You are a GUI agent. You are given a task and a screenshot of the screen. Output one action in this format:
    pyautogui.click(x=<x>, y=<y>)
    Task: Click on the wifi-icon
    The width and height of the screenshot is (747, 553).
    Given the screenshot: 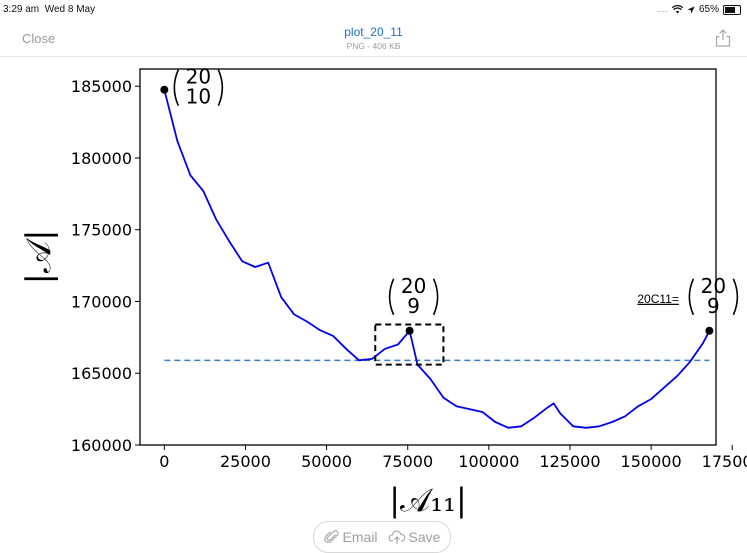 What is the action you would take?
    pyautogui.click(x=677, y=9)
    